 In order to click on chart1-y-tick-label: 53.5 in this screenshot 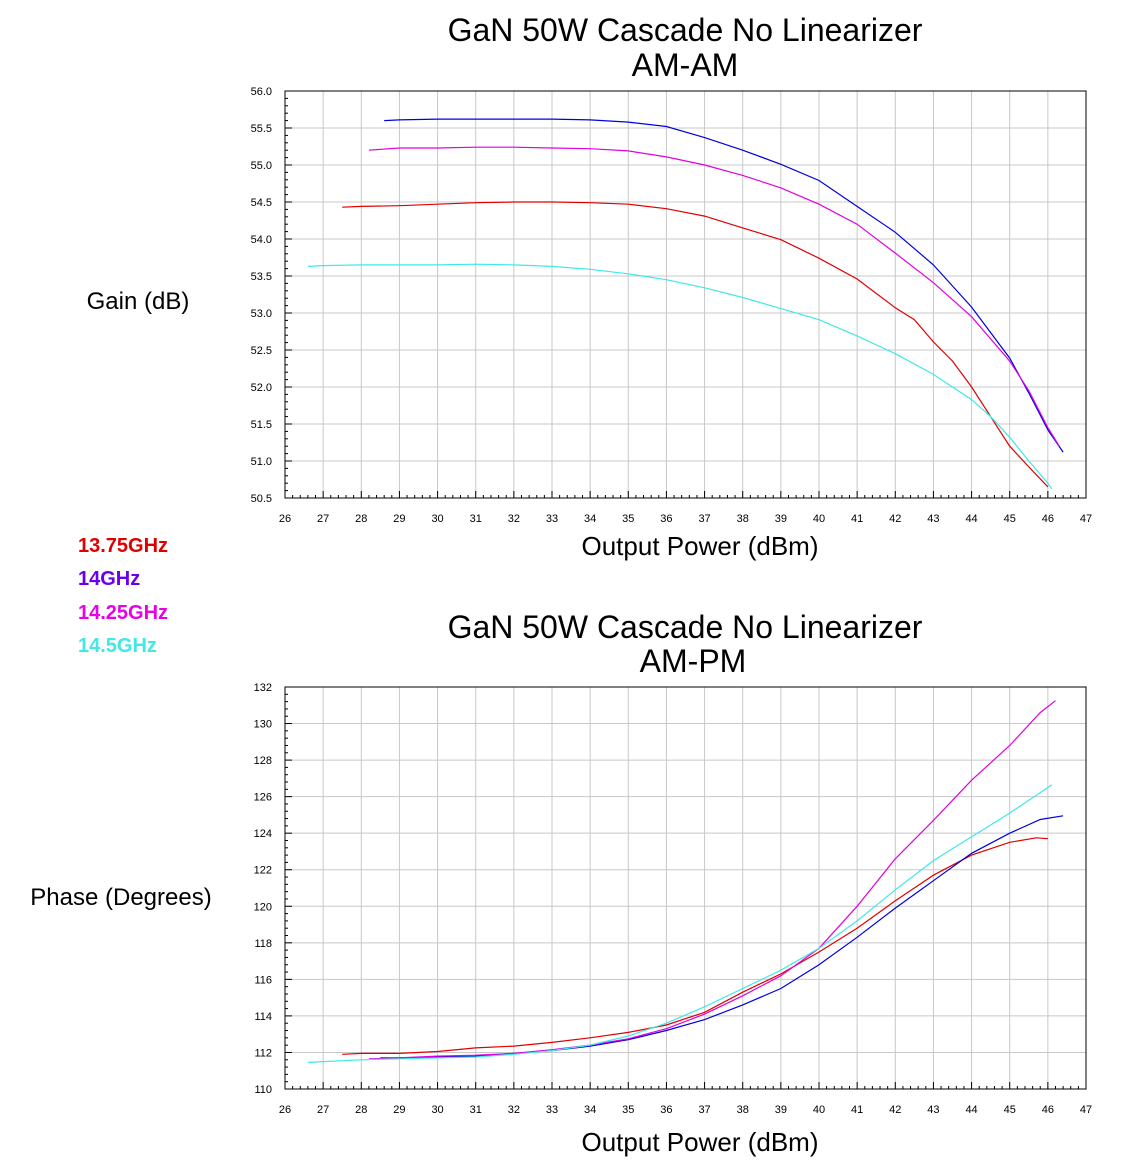, I will do `click(261, 277)`.